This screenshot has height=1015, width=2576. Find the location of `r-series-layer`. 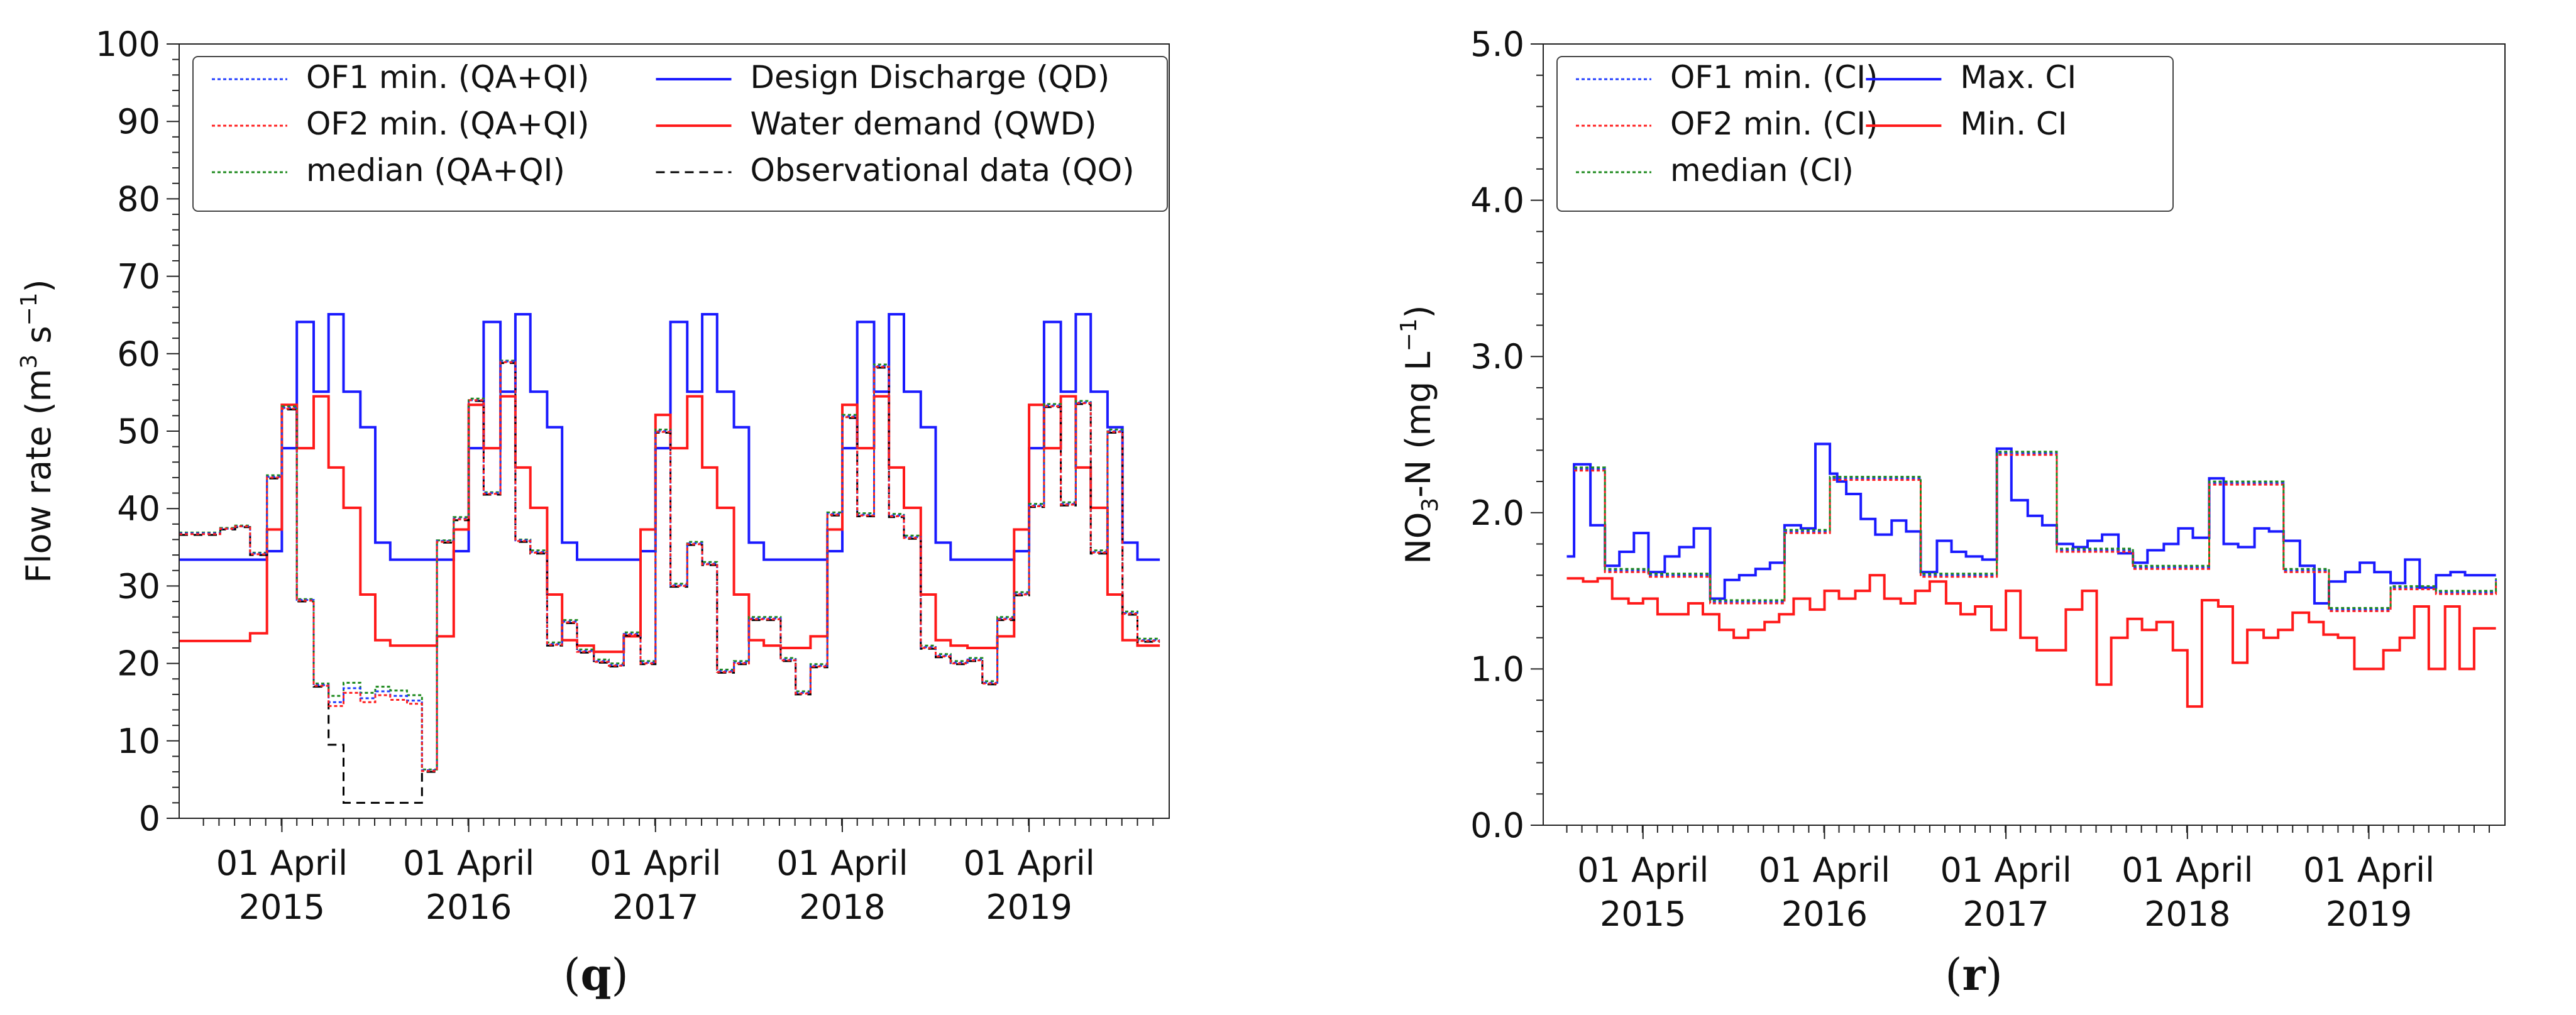

r-series-layer is located at coordinates (2031, 575).